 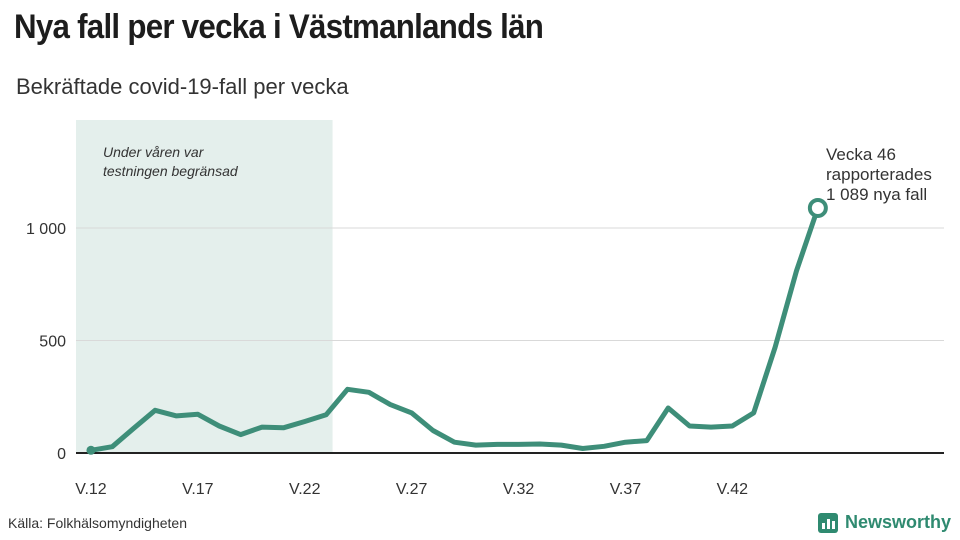 I want to click on x-tick-label: V.22, so click(x=305, y=489).